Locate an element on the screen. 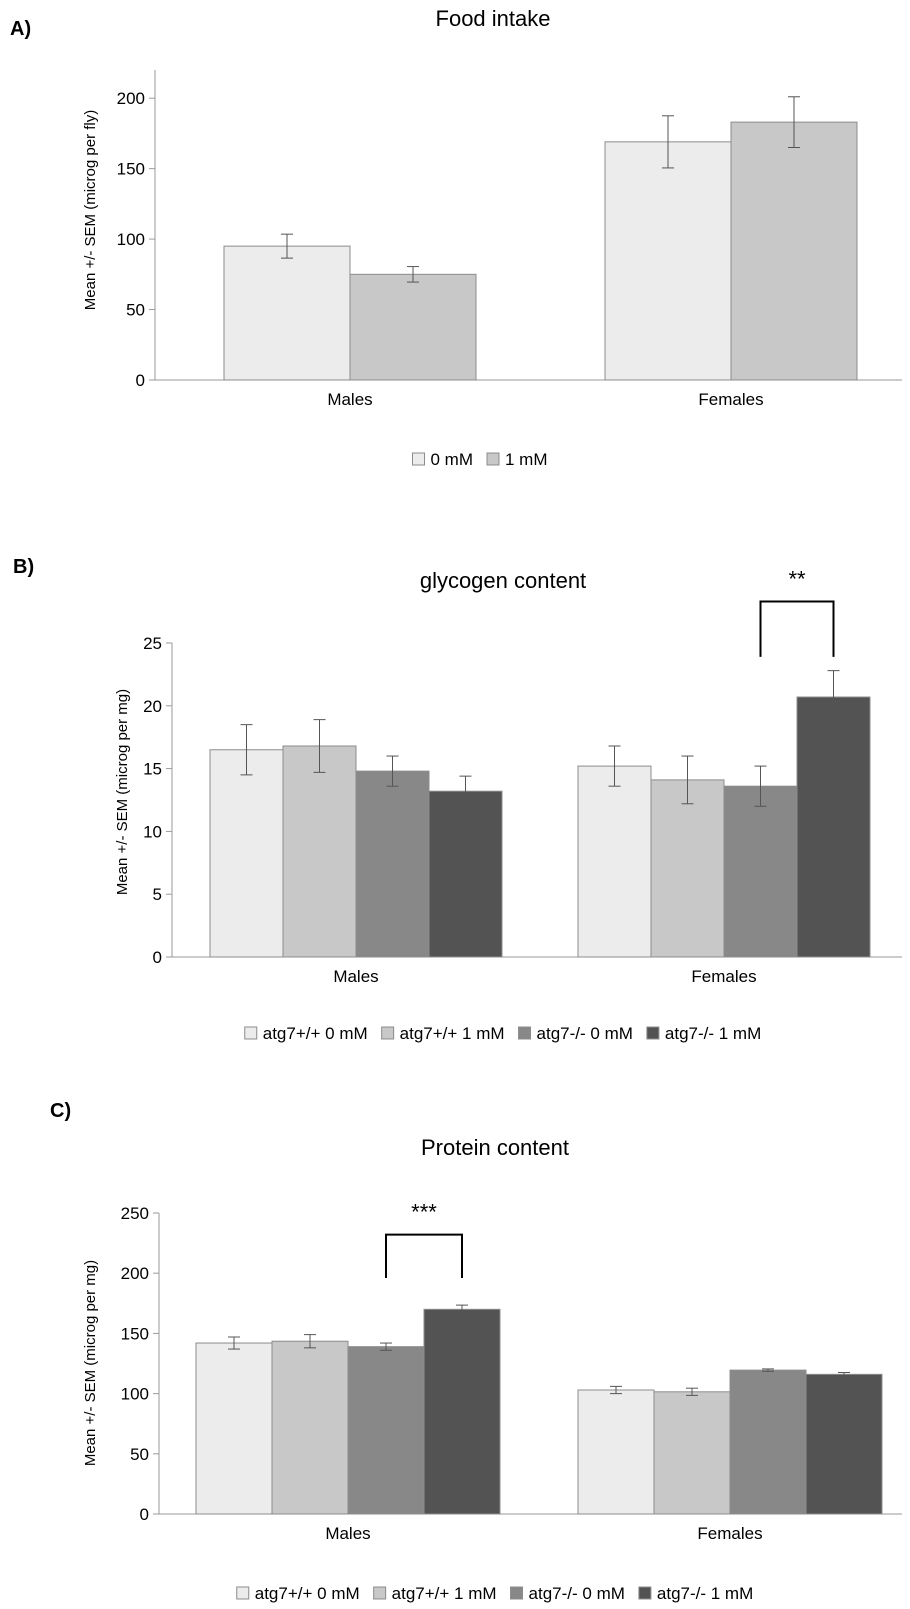  y-tick-label: 25 is located at coordinates (152, 643).